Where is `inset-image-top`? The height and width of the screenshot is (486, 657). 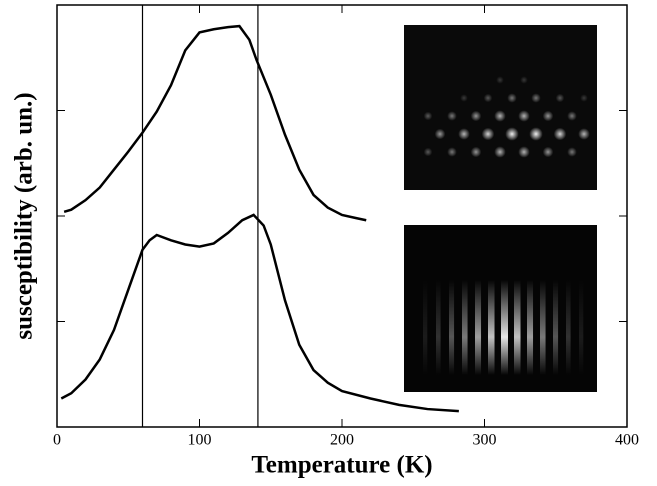 inset-image-top is located at coordinates (500, 107).